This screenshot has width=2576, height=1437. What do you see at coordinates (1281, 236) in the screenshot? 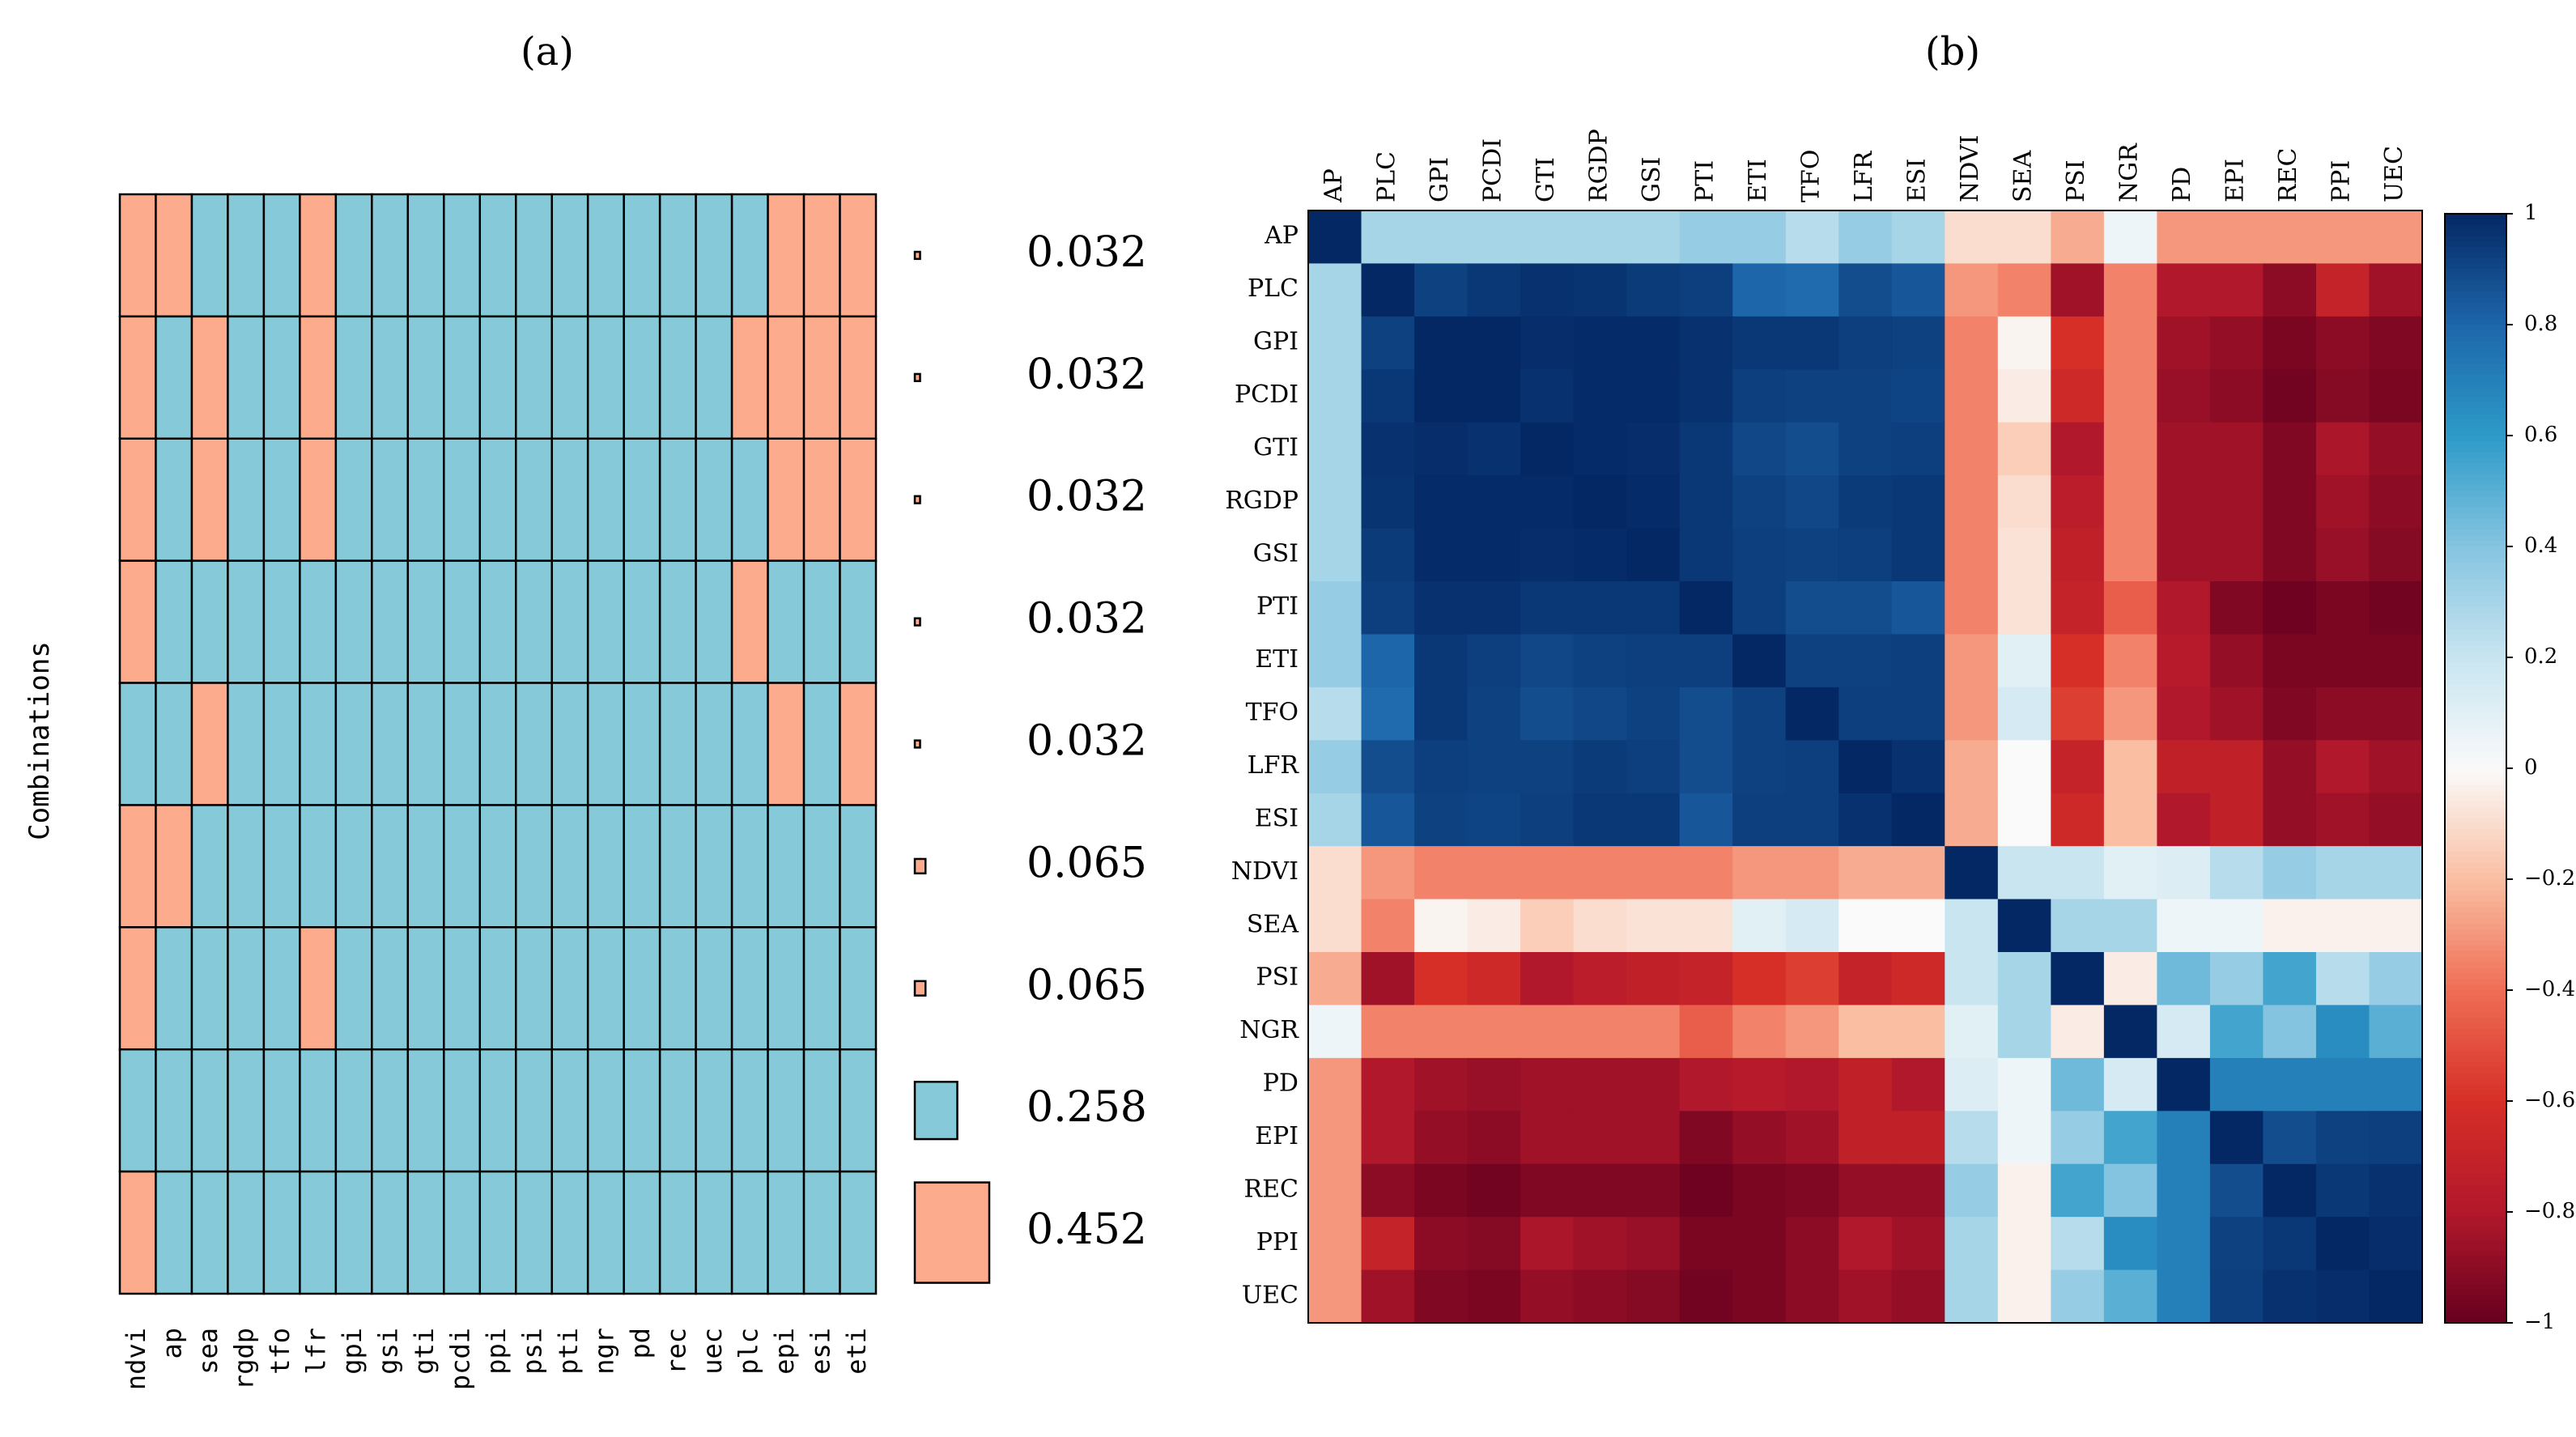
I see `row-tick-label: AP` at bounding box center [1281, 236].